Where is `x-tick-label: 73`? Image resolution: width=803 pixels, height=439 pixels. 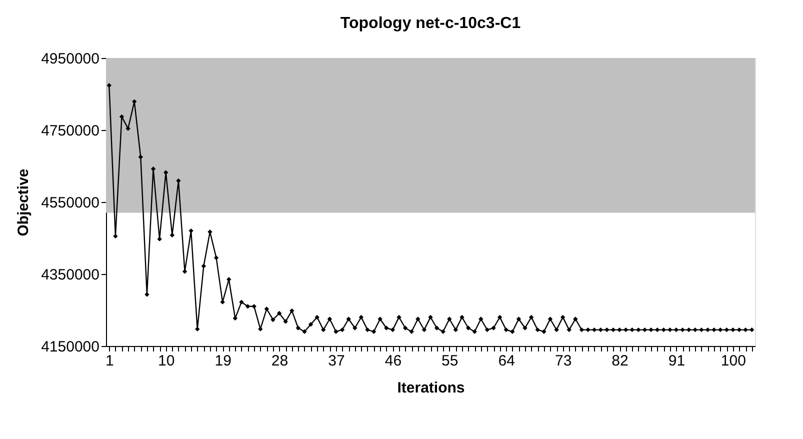 x-tick-label: 73 is located at coordinates (563, 361).